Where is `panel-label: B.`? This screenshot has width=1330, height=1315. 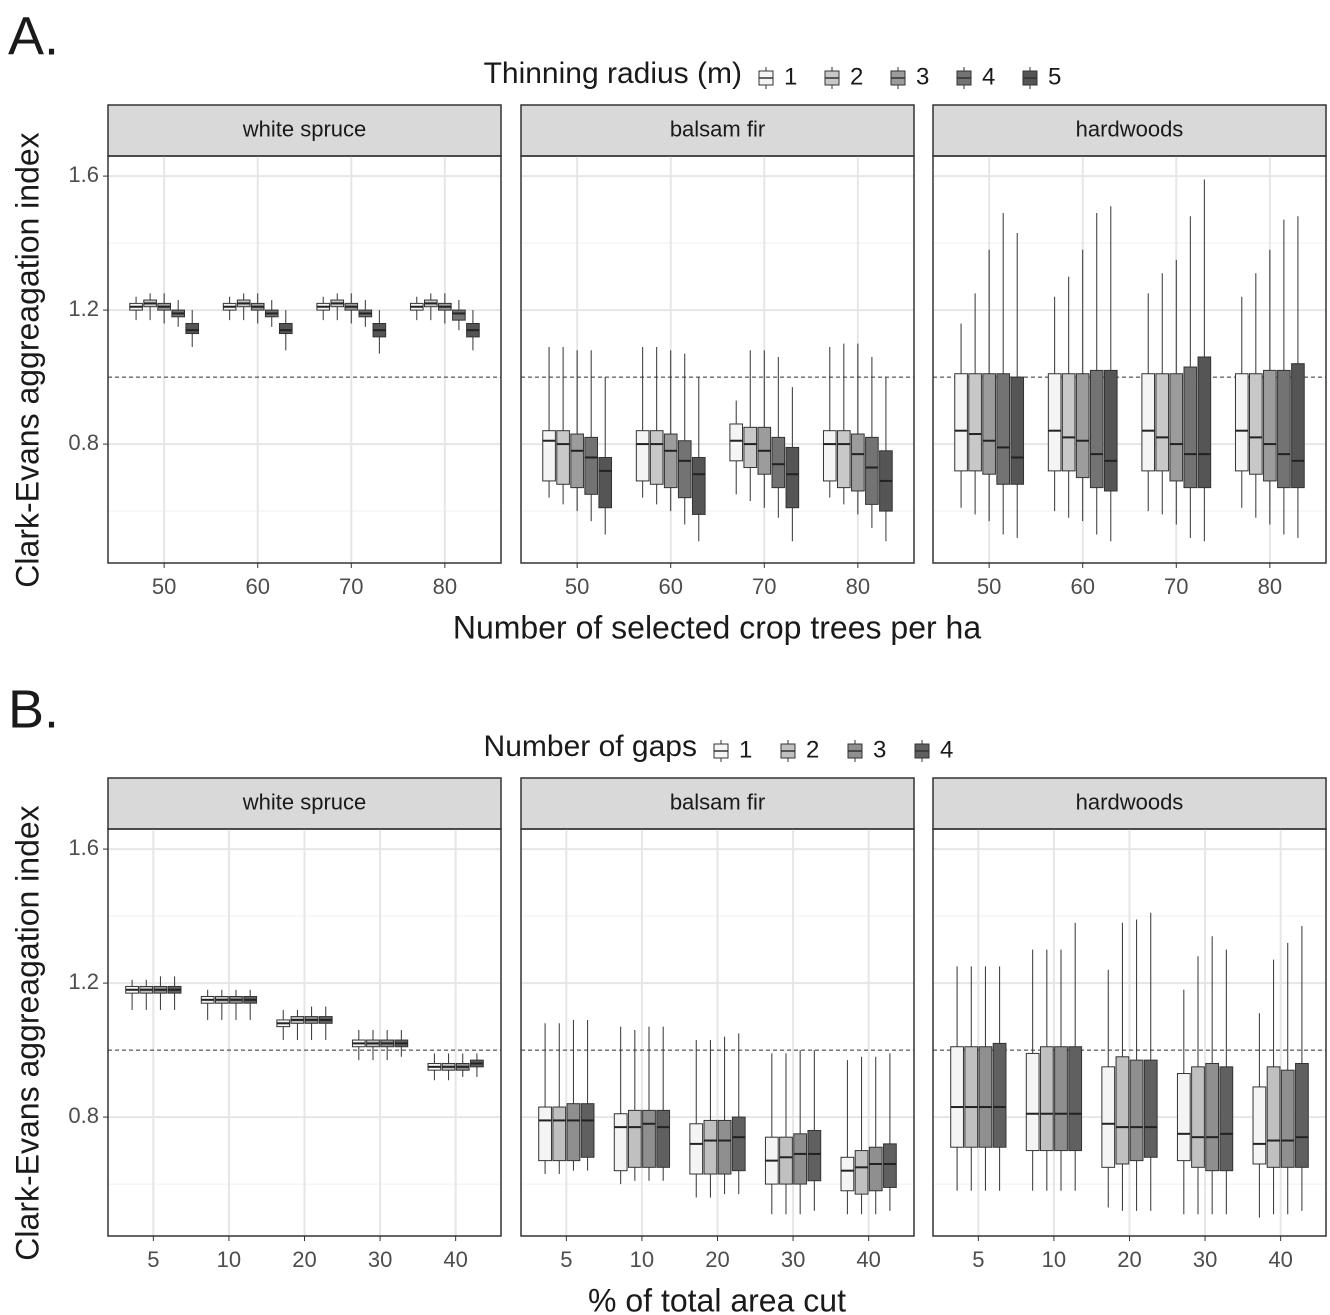 panel-label: B. is located at coordinates (33, 709).